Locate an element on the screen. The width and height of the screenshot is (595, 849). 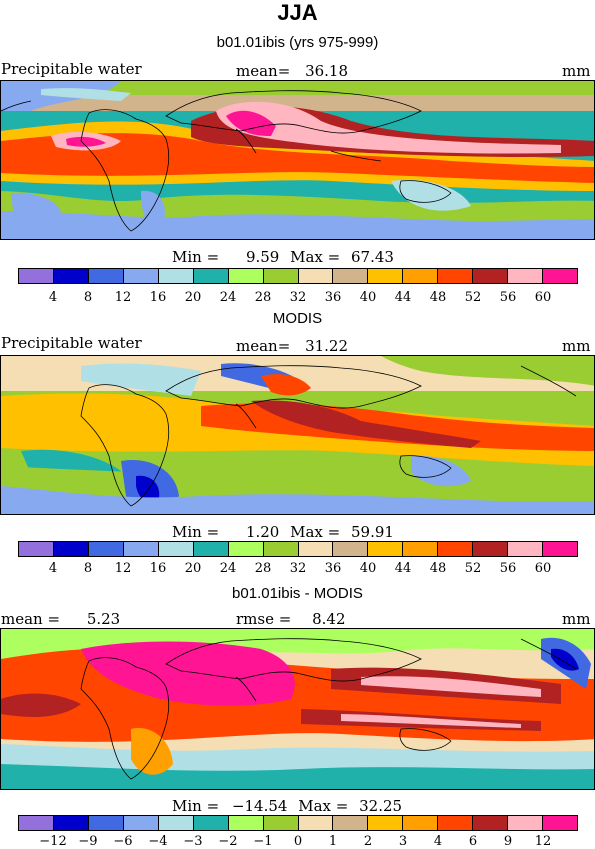
panel-3-colorbar-tick-label: −9 is located at coordinates (88, 841).